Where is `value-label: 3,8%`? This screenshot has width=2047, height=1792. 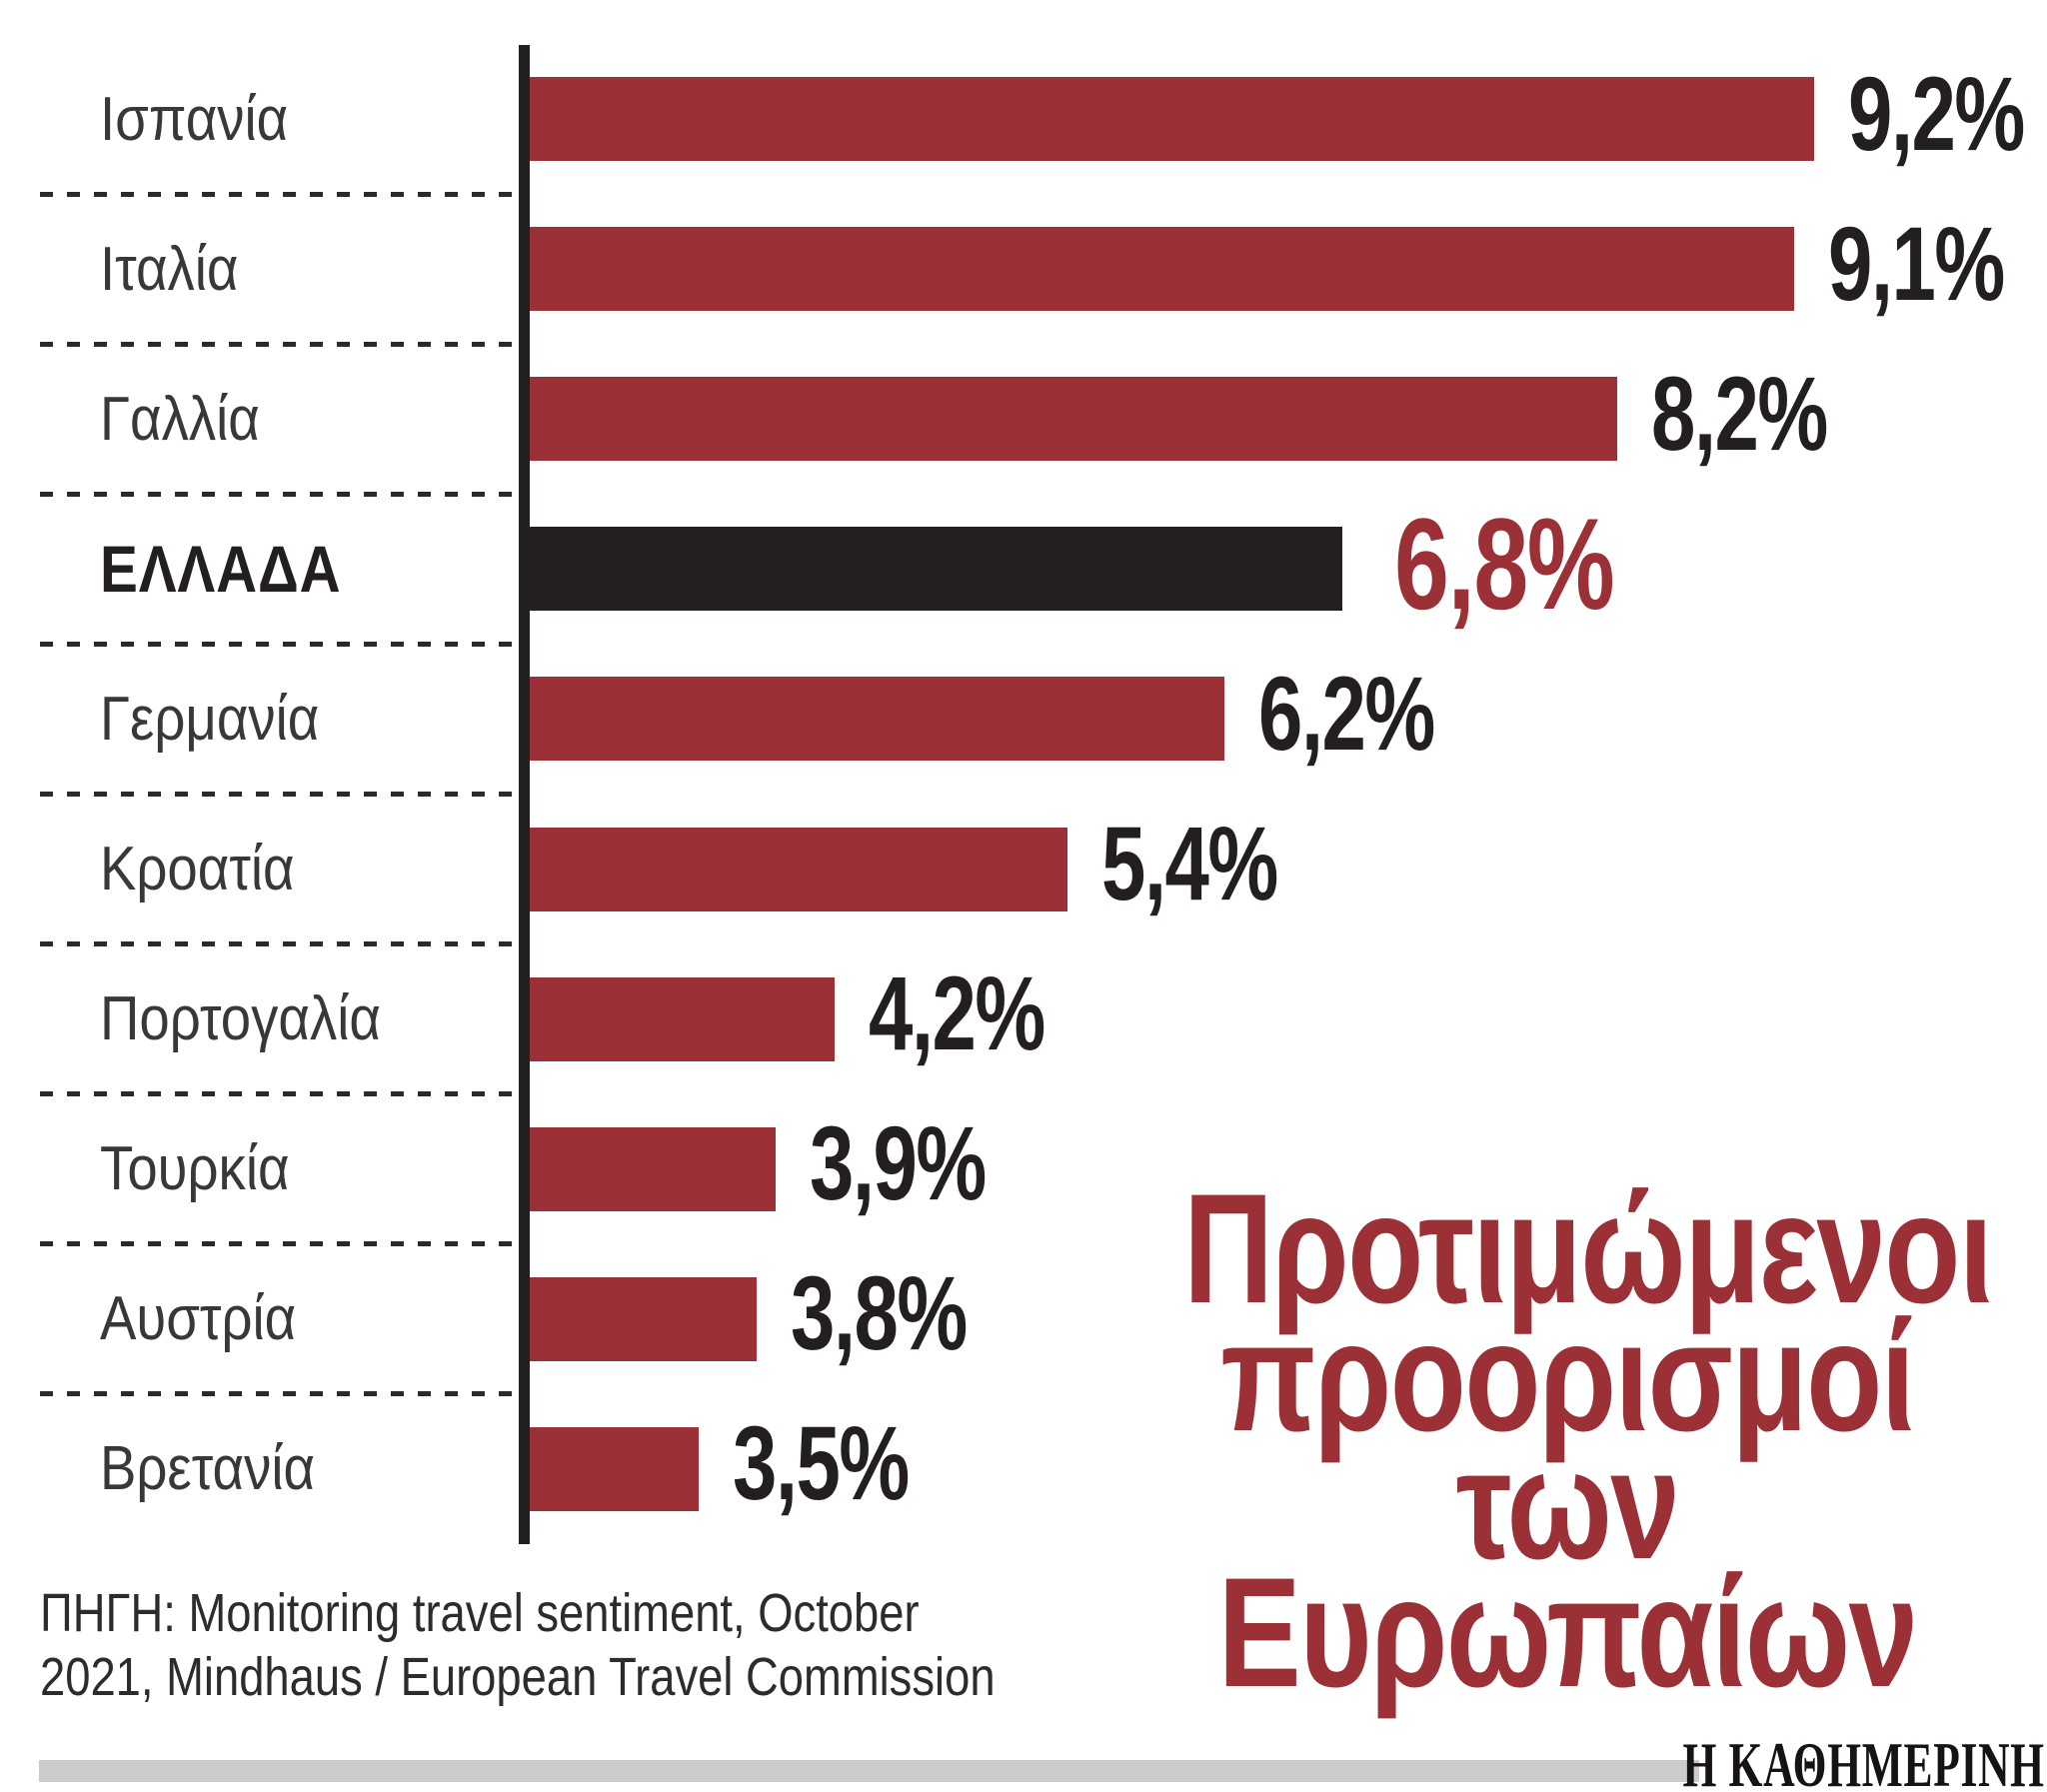 value-label: 3,8% is located at coordinates (879, 1314).